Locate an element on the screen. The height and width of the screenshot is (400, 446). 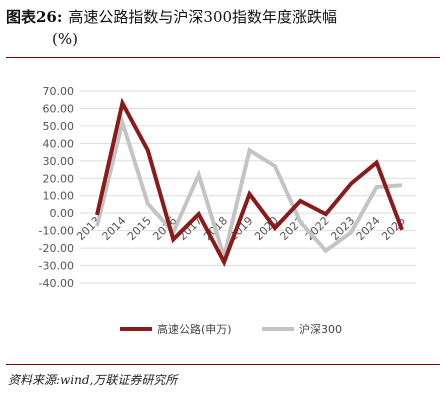
y-tick-label: 60.00 is located at coordinates (59, 108).